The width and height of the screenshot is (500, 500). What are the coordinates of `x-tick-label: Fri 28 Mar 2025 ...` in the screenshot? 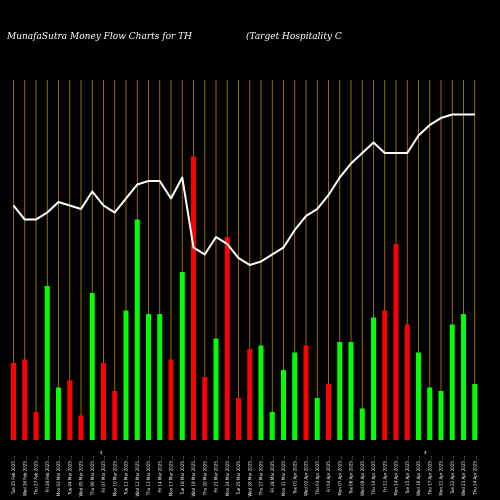 It's located at (272, 474).